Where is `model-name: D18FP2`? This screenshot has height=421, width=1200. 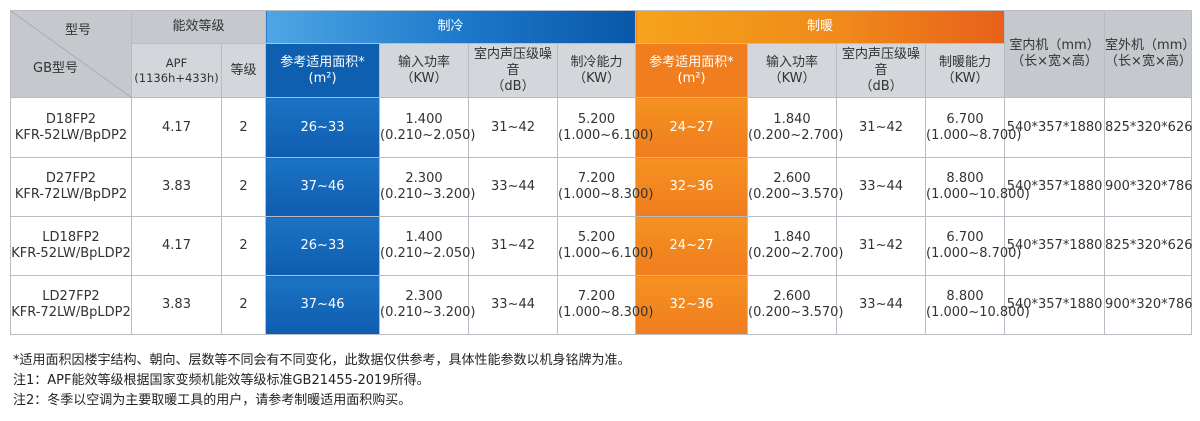
model-name: D18FP2 is located at coordinates (71, 119).